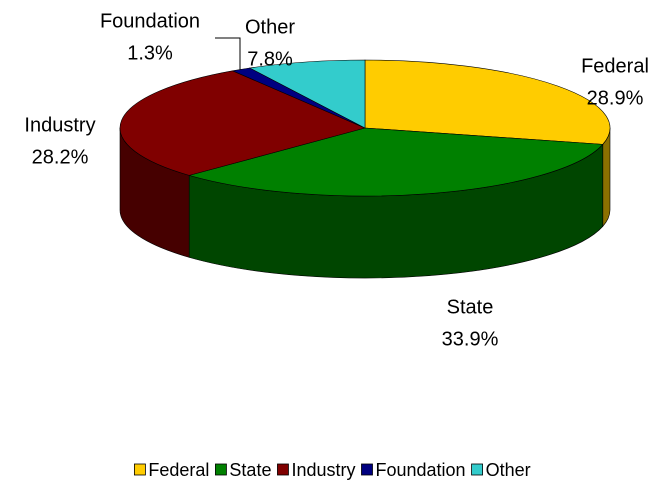  What do you see at coordinates (228, 53) in the screenshot?
I see `leader-line` at bounding box center [228, 53].